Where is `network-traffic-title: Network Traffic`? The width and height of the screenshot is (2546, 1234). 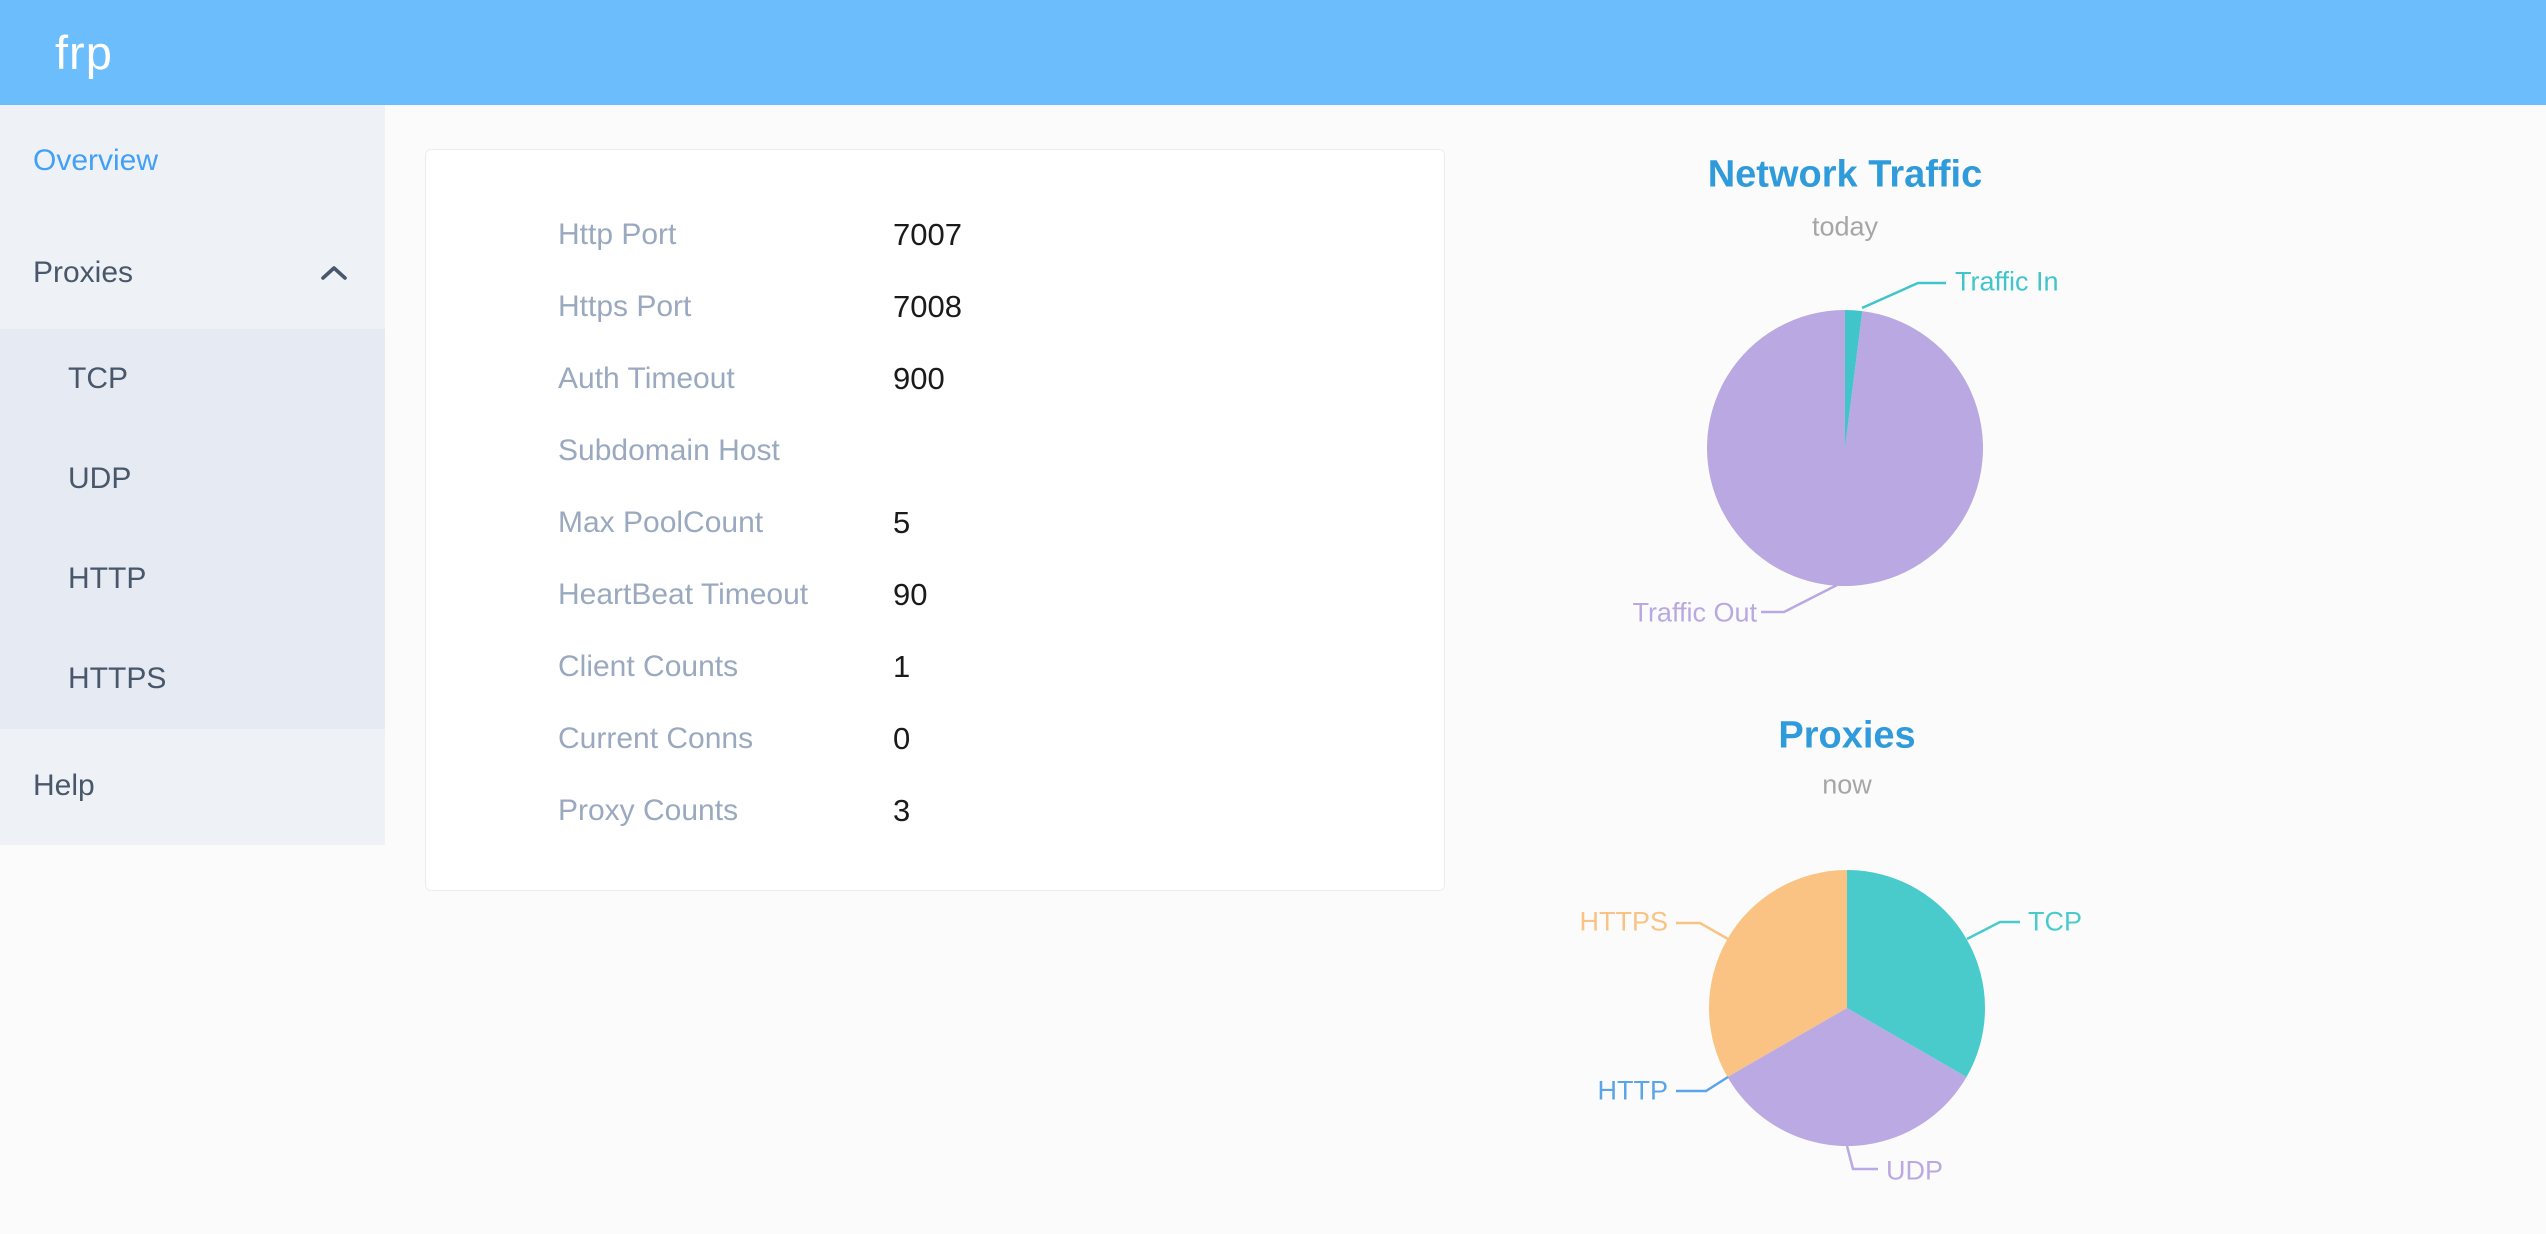 network-traffic-title: Network Traffic is located at coordinates (1845, 174).